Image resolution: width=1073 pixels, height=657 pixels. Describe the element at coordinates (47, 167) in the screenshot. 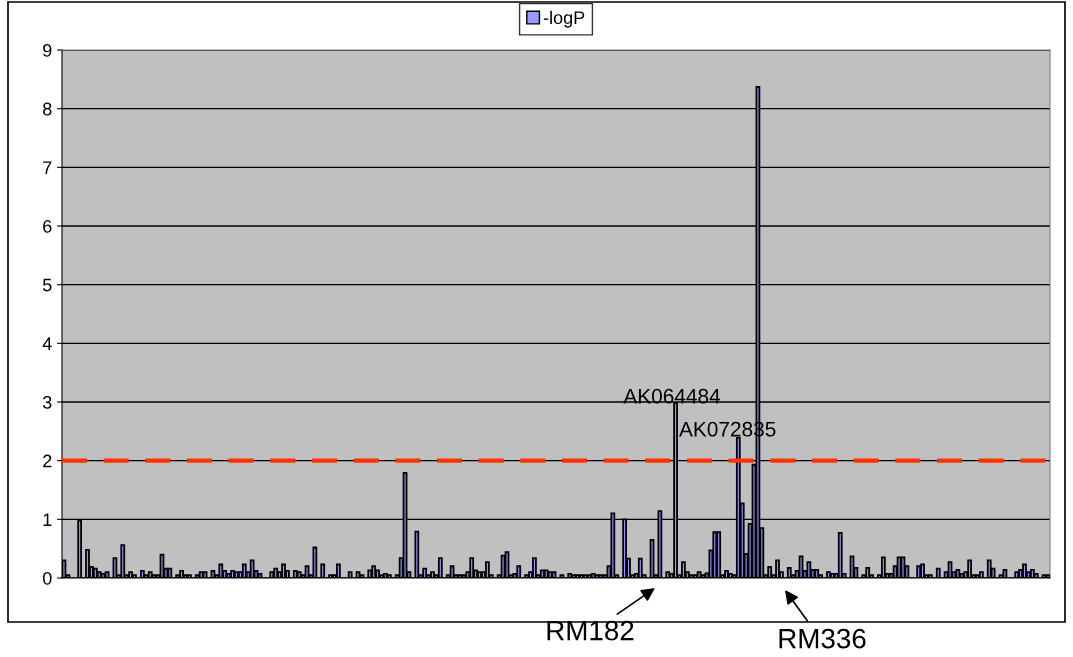

I see `y-tick-label: 7` at that location.